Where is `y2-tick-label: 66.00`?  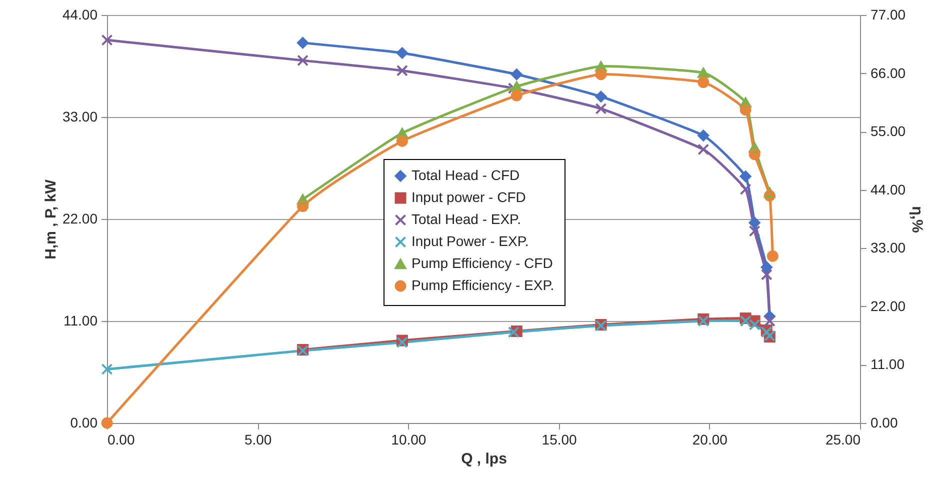 y2-tick-label: 66.00 is located at coordinates (888, 72).